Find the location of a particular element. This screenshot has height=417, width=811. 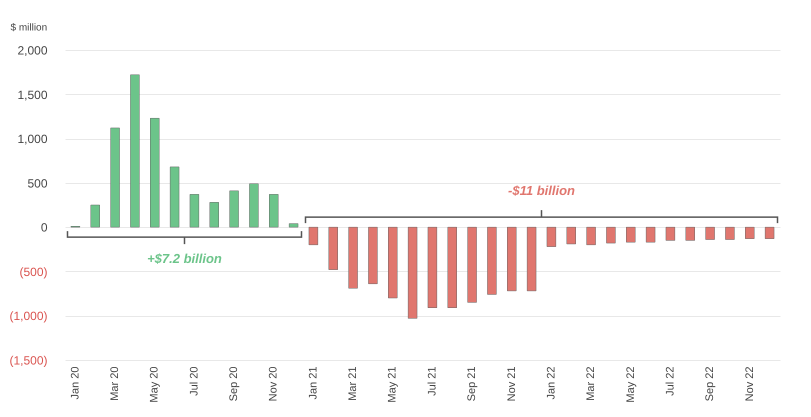

y-tick-label: 0 is located at coordinates (44, 227).